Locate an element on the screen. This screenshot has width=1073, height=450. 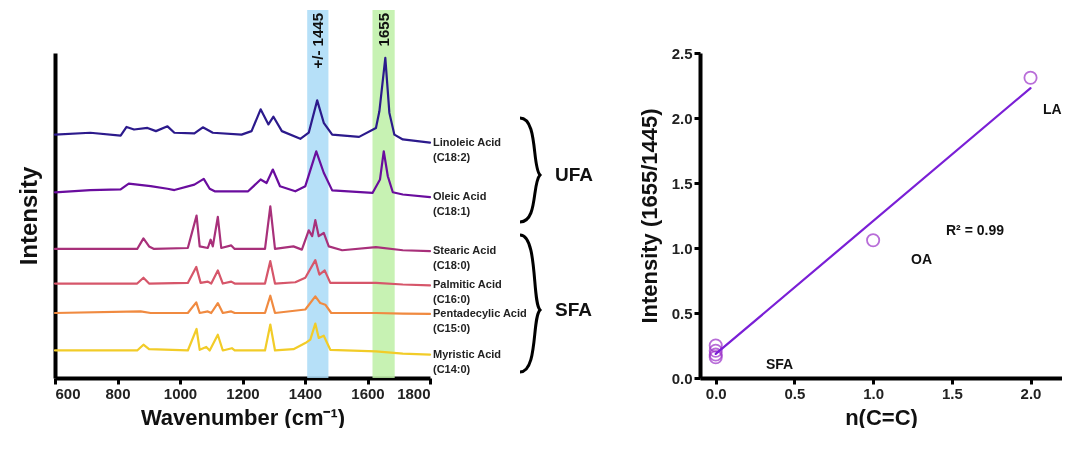
x-tick-label: 1600 is located at coordinates (368, 393).